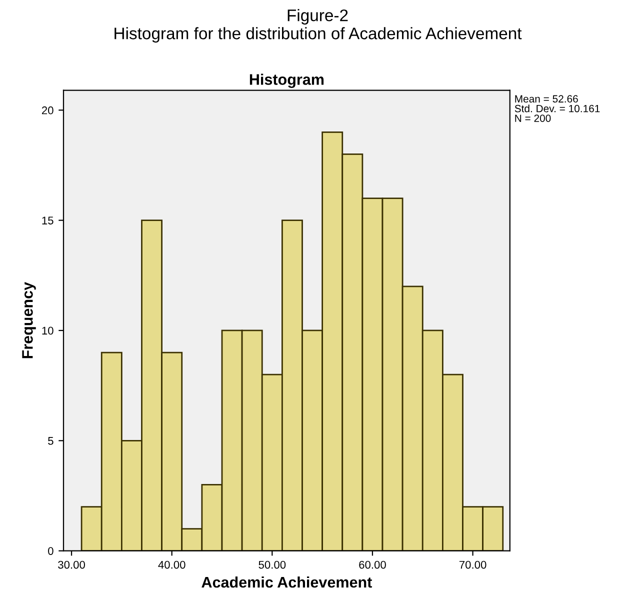 This screenshot has height=602, width=635. Describe the element at coordinates (318, 17) in the screenshot. I see `chart-title: Figure-2` at that location.